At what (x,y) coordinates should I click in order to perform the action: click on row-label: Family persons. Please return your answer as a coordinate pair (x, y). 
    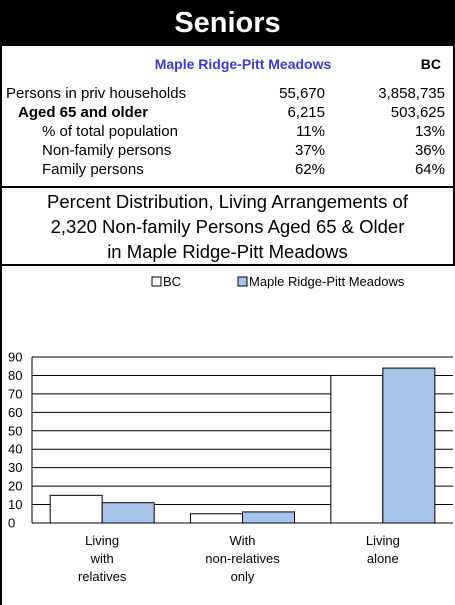
    Looking at the image, I should click on (93, 169).